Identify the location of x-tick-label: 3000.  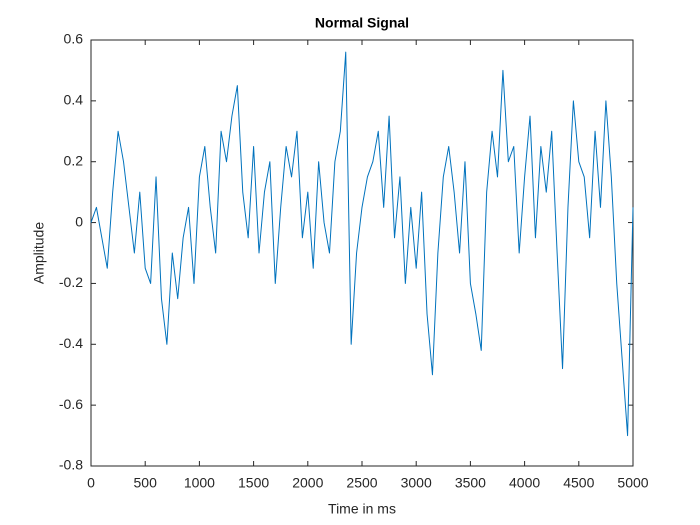
(416, 483).